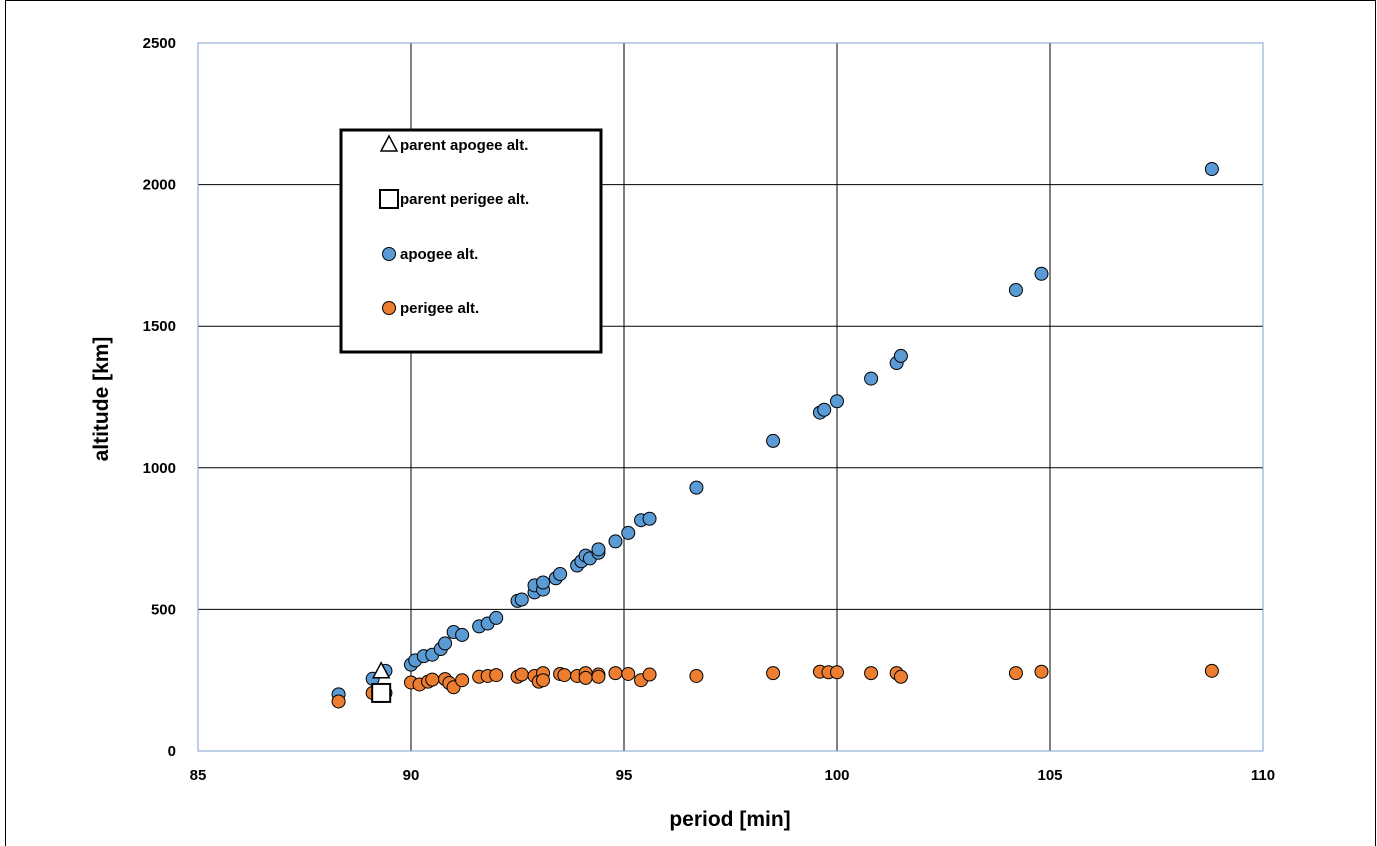  Describe the element at coordinates (464, 145) in the screenshot. I see `legend-label: parent apogee alt.` at that location.